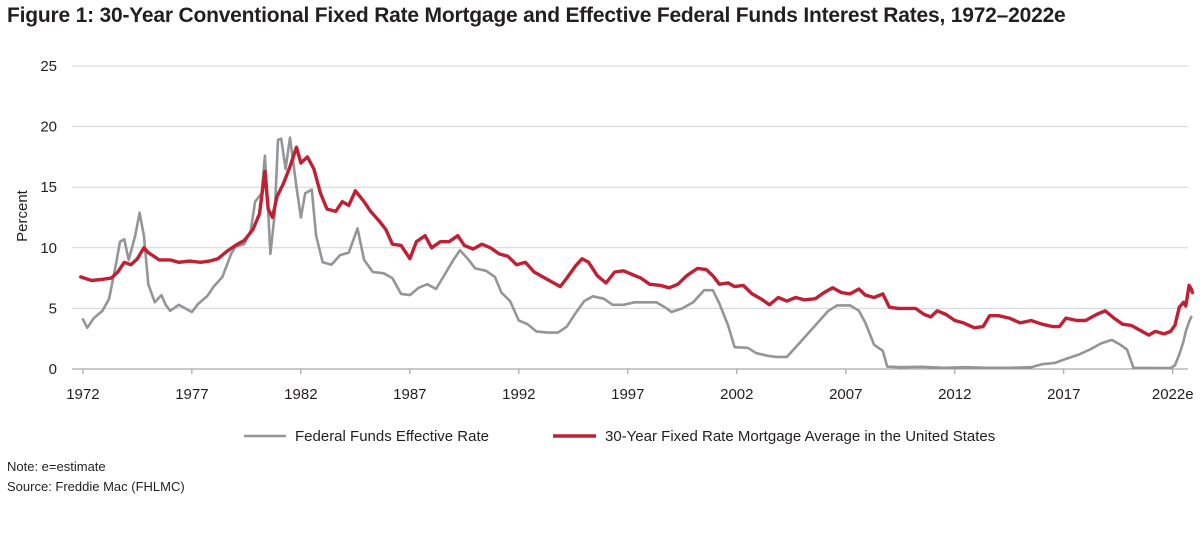 This screenshot has height=554, width=1200. I want to click on x-tick-label: 2017, so click(1063, 394).